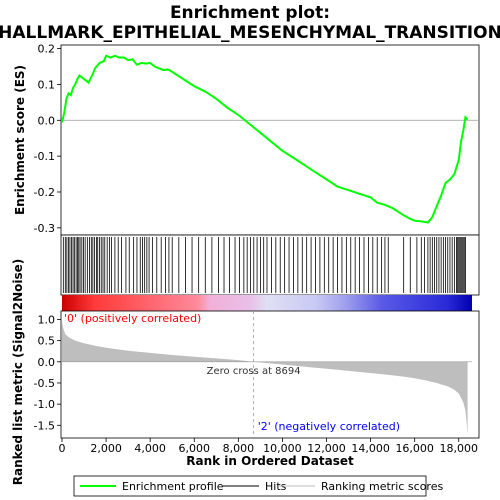 The image size is (500, 500). What do you see at coordinates (47, 341) in the screenshot?
I see `metric-y-tick-label: 0.5` at bounding box center [47, 341].